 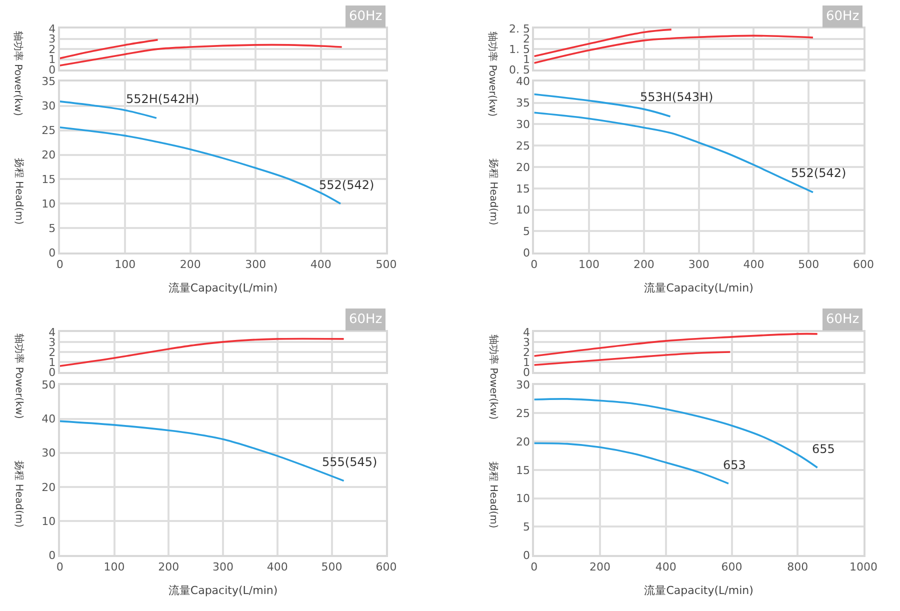 What do you see at coordinates (519, 29) in the screenshot?
I see `y-tick-label: 2. 5` at bounding box center [519, 29].